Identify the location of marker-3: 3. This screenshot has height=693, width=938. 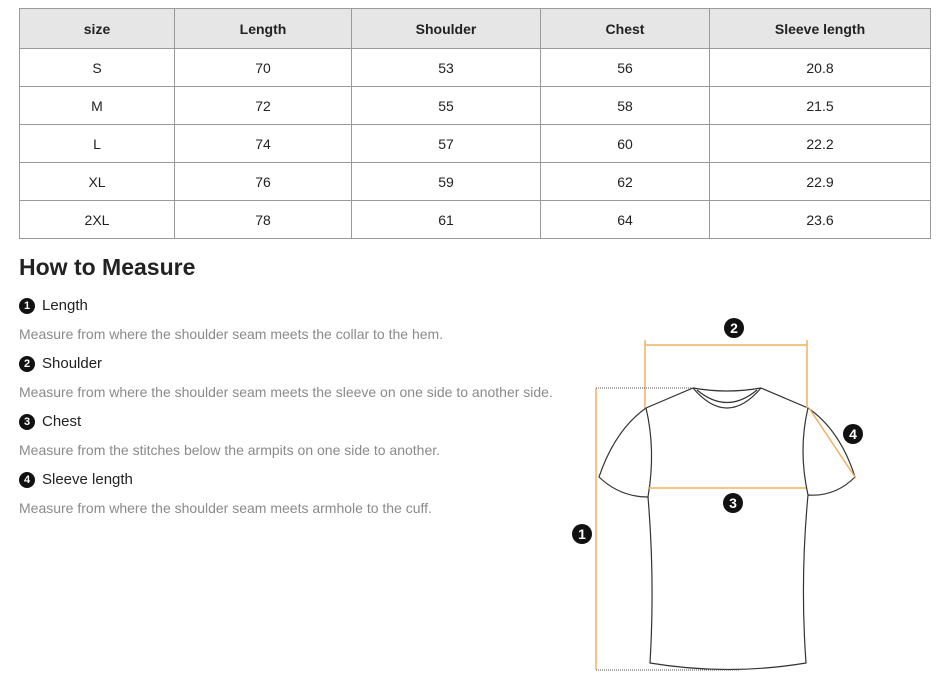
(733, 503).